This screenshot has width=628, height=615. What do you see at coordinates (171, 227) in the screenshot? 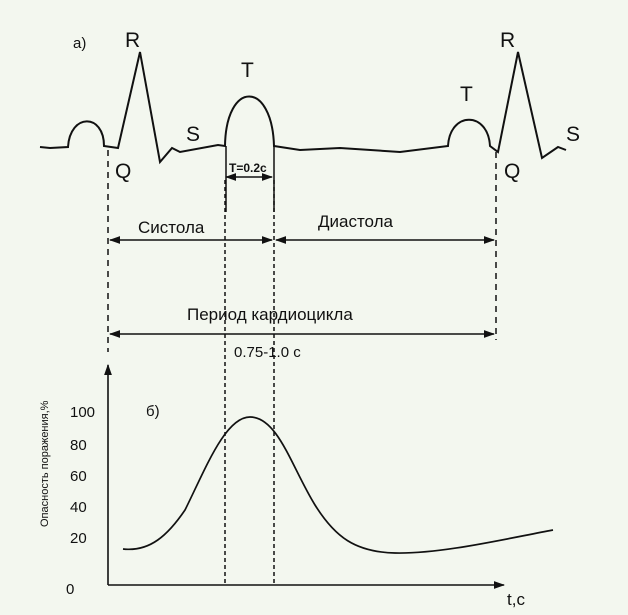
I see `systole-label: Систола` at bounding box center [171, 227].